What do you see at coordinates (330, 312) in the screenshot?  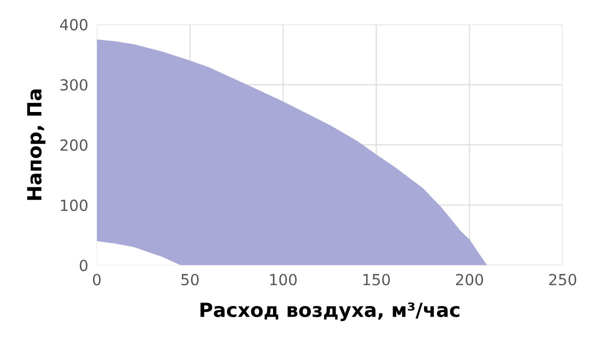 I see `x-axis-title: Расход воздуха, м³/час` at bounding box center [330, 312].